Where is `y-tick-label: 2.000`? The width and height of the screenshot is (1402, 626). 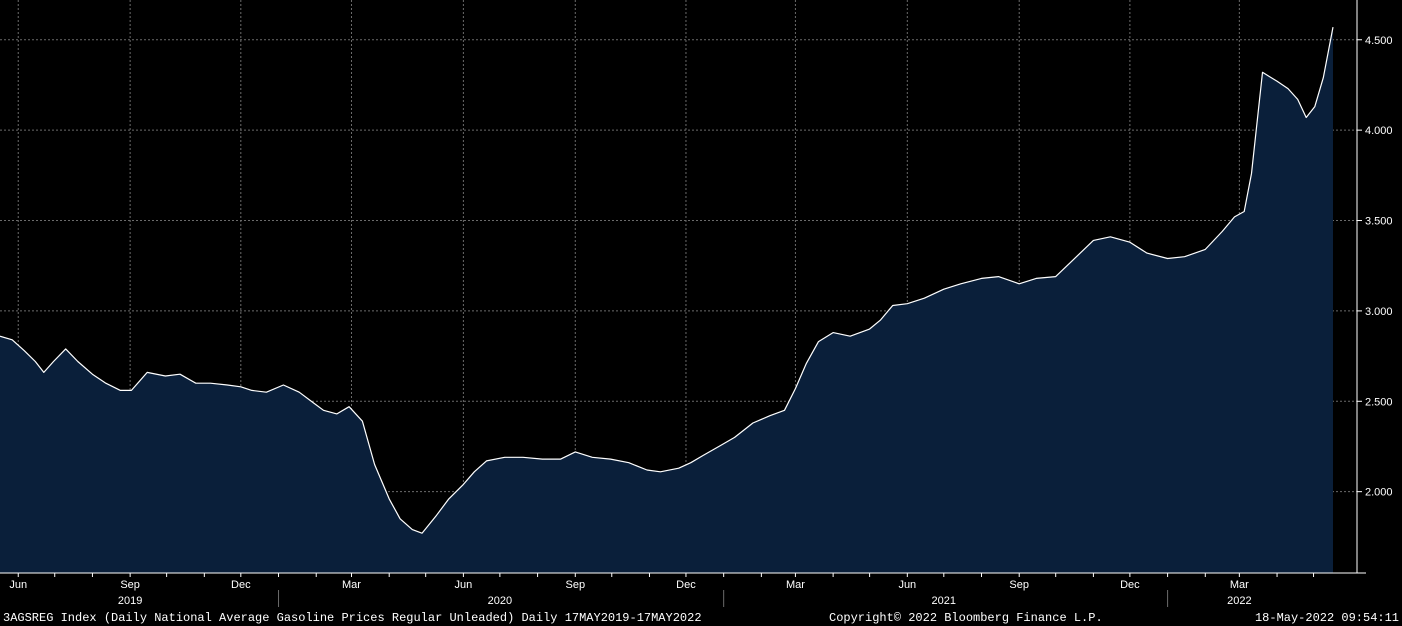 y-tick-label: 2.000 is located at coordinates (1379, 493).